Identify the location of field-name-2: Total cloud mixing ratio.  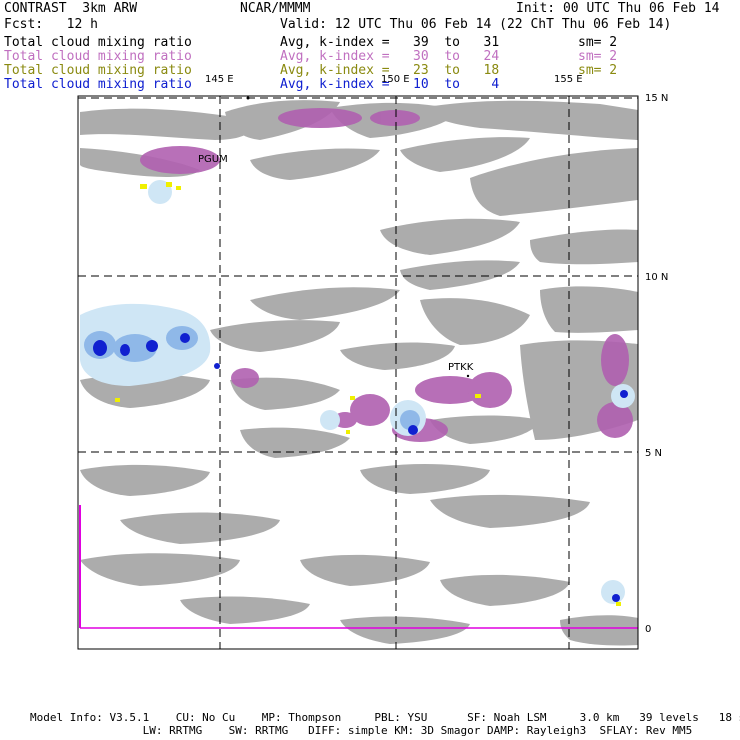
(98, 56).